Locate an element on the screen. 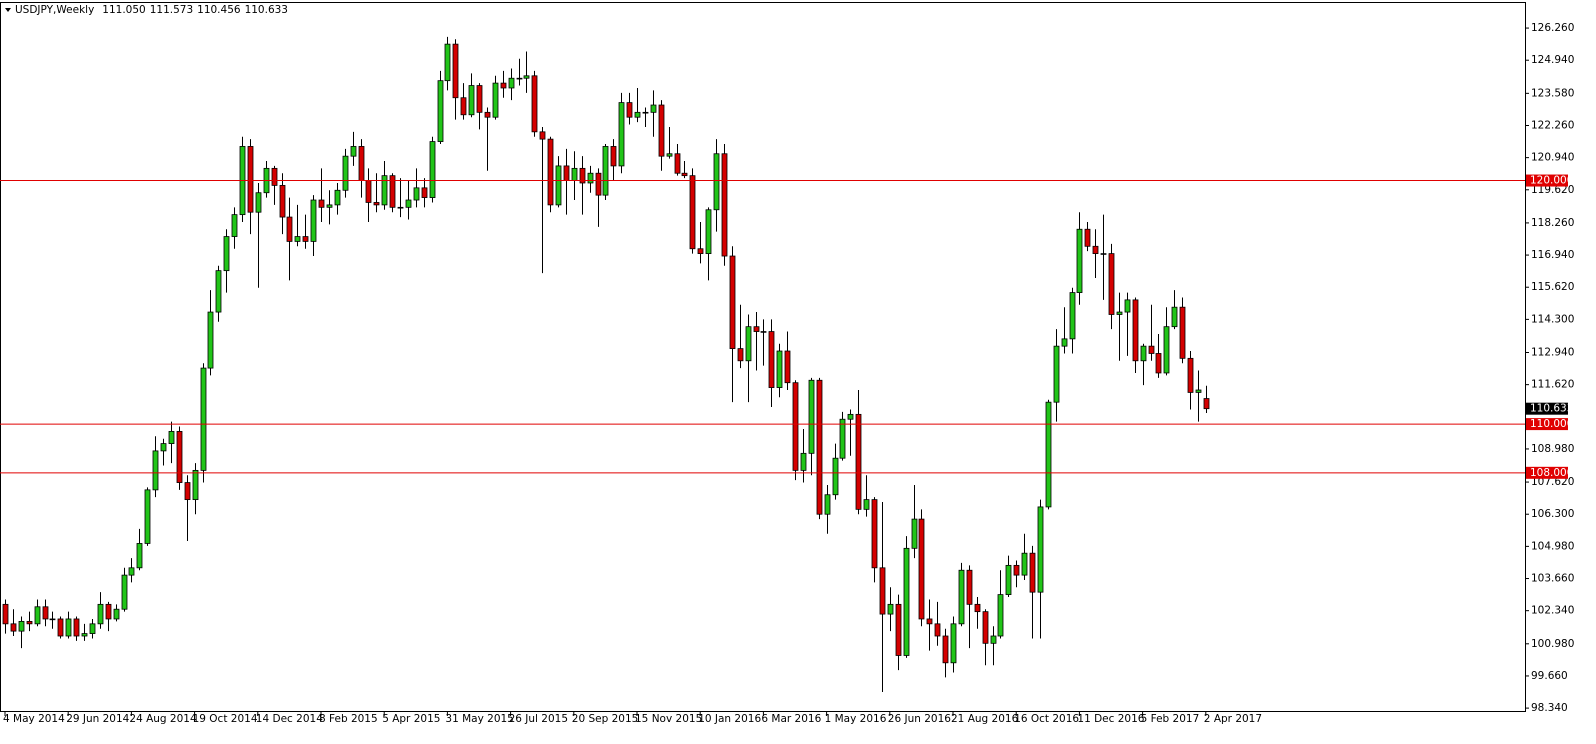 This screenshot has height=744, width=1596. x-tick-label: 5 Feb 2017 is located at coordinates (1170, 719).